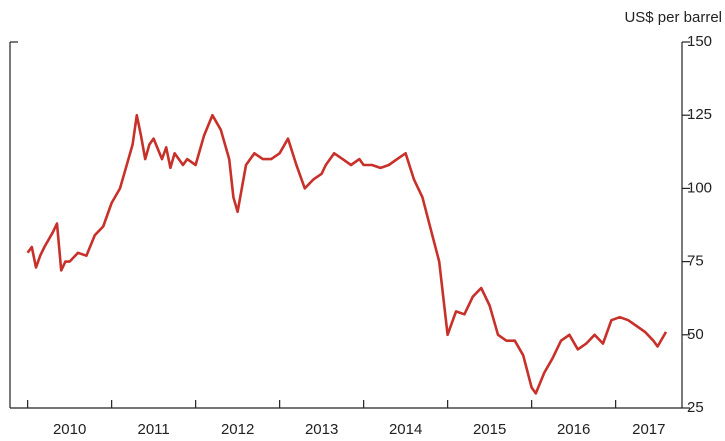  I want to click on y-axis-label: US$ per barrel, so click(673, 17).